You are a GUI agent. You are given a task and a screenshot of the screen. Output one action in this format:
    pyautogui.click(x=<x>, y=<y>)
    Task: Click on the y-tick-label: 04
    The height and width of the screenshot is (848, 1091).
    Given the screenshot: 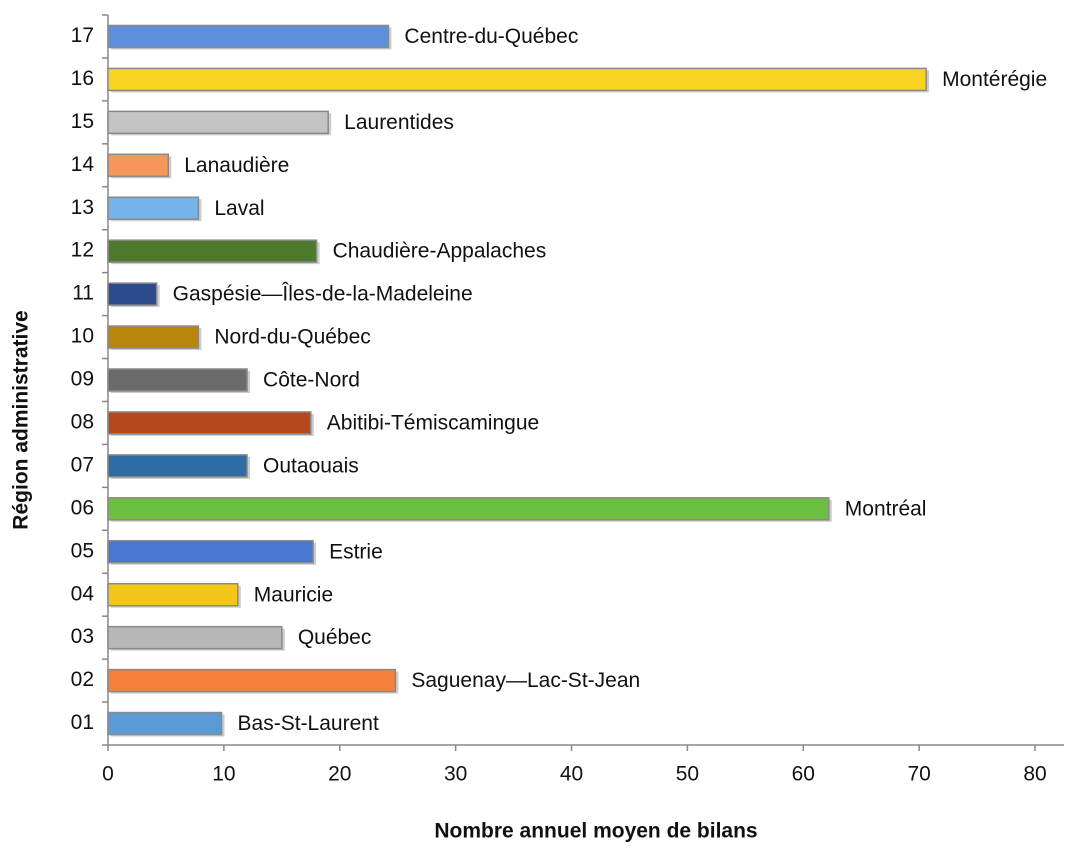 What is the action you would take?
    pyautogui.click(x=83, y=593)
    